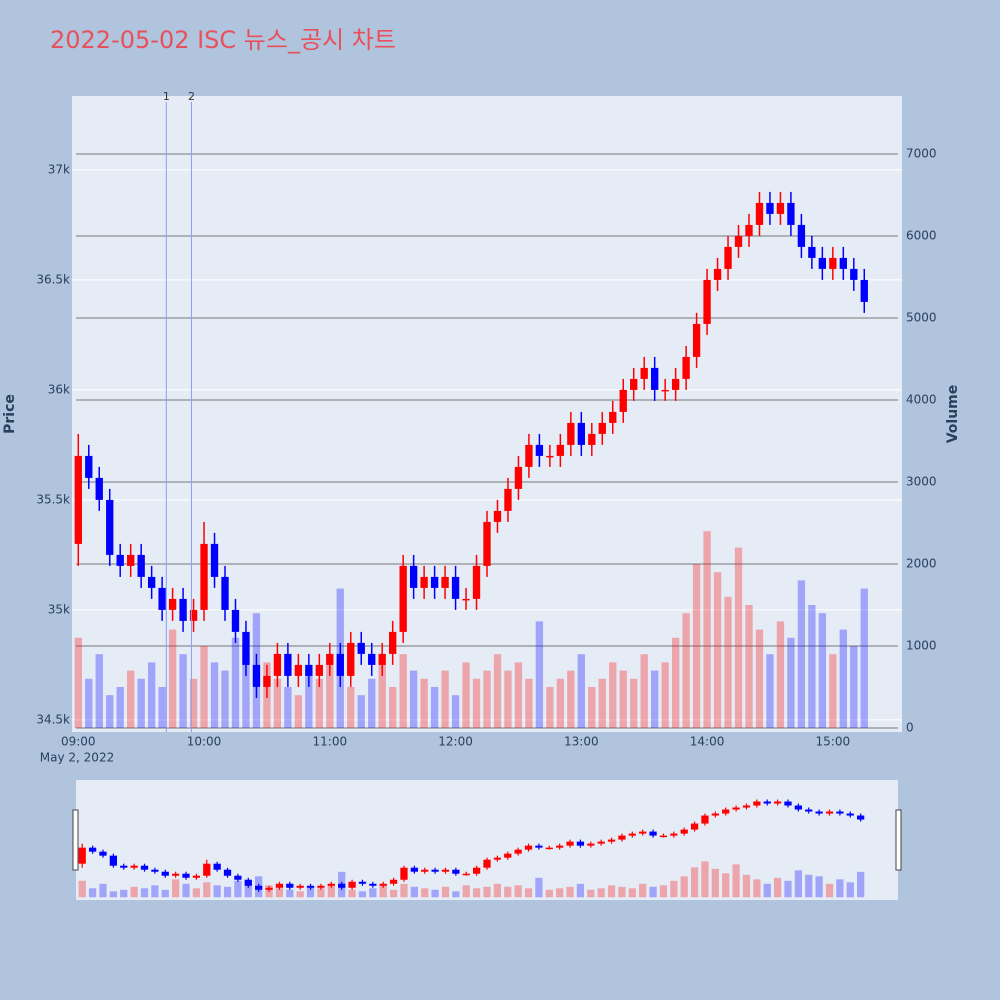 The height and width of the screenshot is (1000, 1000). Describe the element at coordinates (53, 719) in the screenshot. I see `y-tick-label: 34.5k` at that location.